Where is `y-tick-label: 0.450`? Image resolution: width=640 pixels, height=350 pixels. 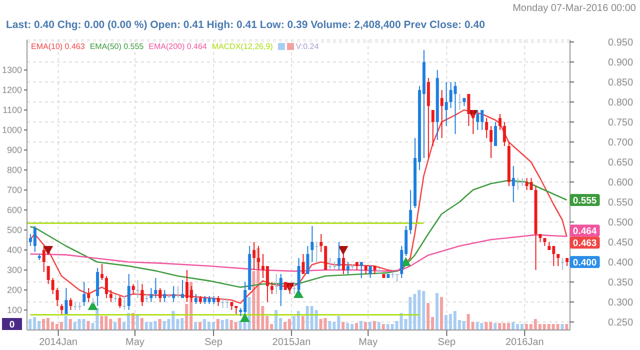 y-tick-label: 0.450 is located at coordinates (621, 243).